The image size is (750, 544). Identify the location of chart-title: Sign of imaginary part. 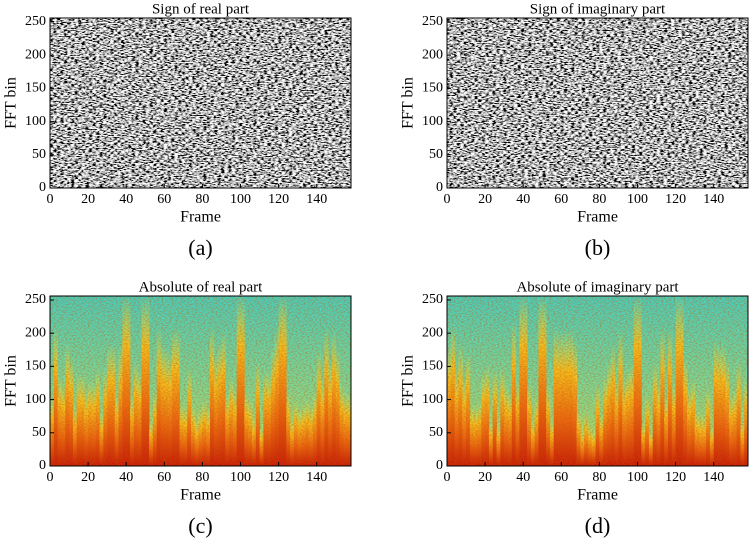
(598, 9).